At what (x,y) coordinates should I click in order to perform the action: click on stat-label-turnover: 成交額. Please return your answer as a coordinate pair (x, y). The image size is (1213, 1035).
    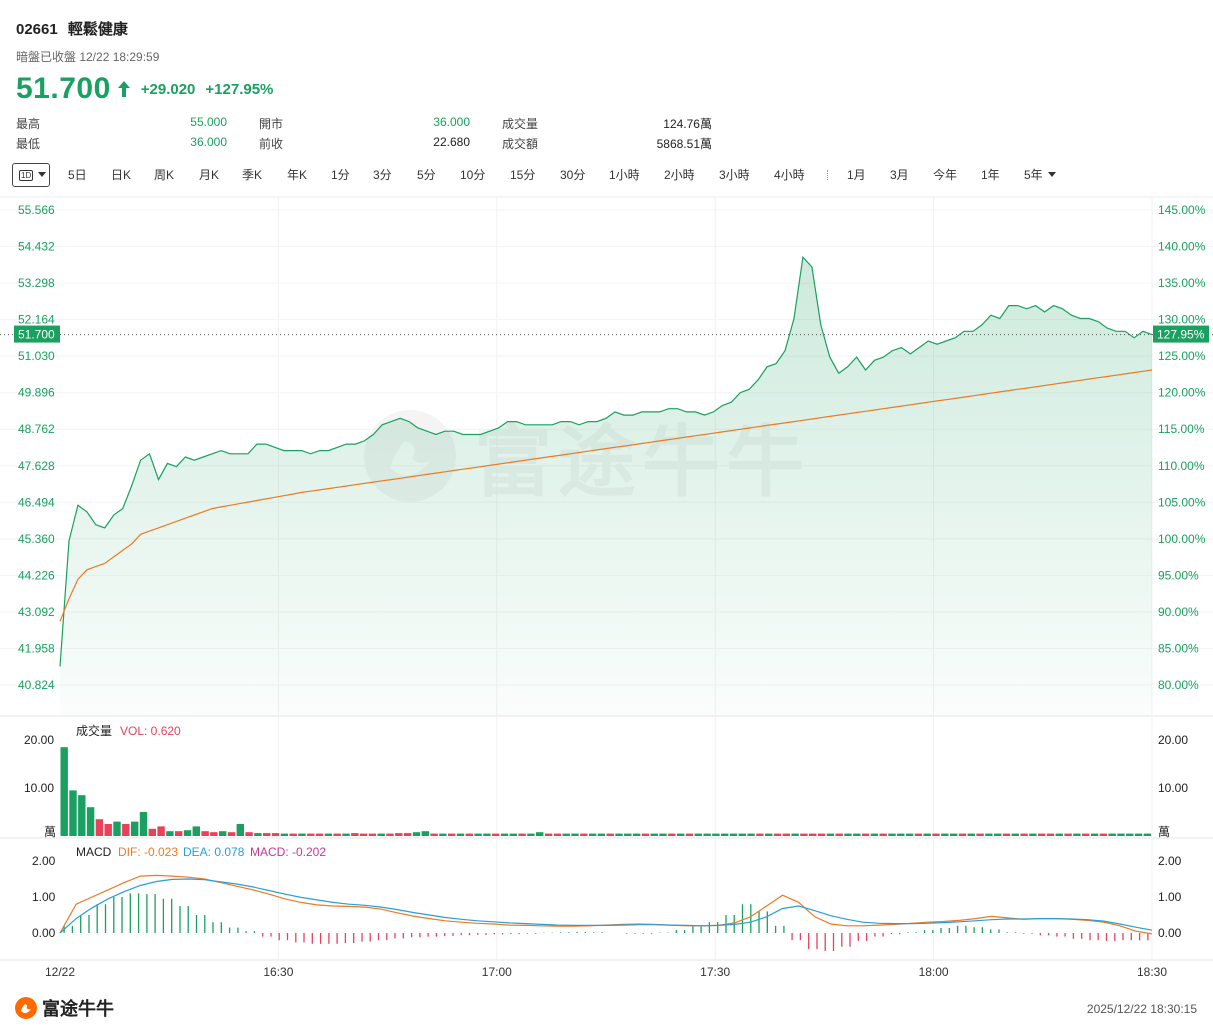
    Looking at the image, I should click on (520, 144).